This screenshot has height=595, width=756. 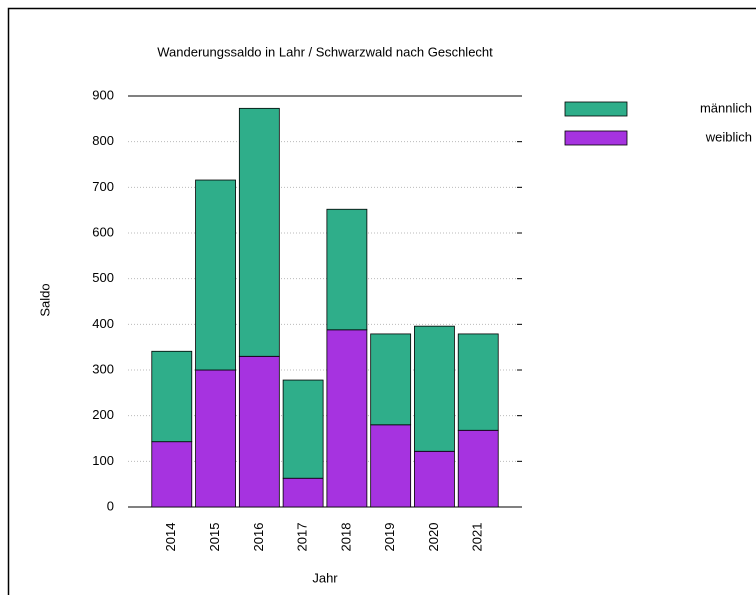 I want to click on y-tick-label: 600, so click(x=103, y=231).